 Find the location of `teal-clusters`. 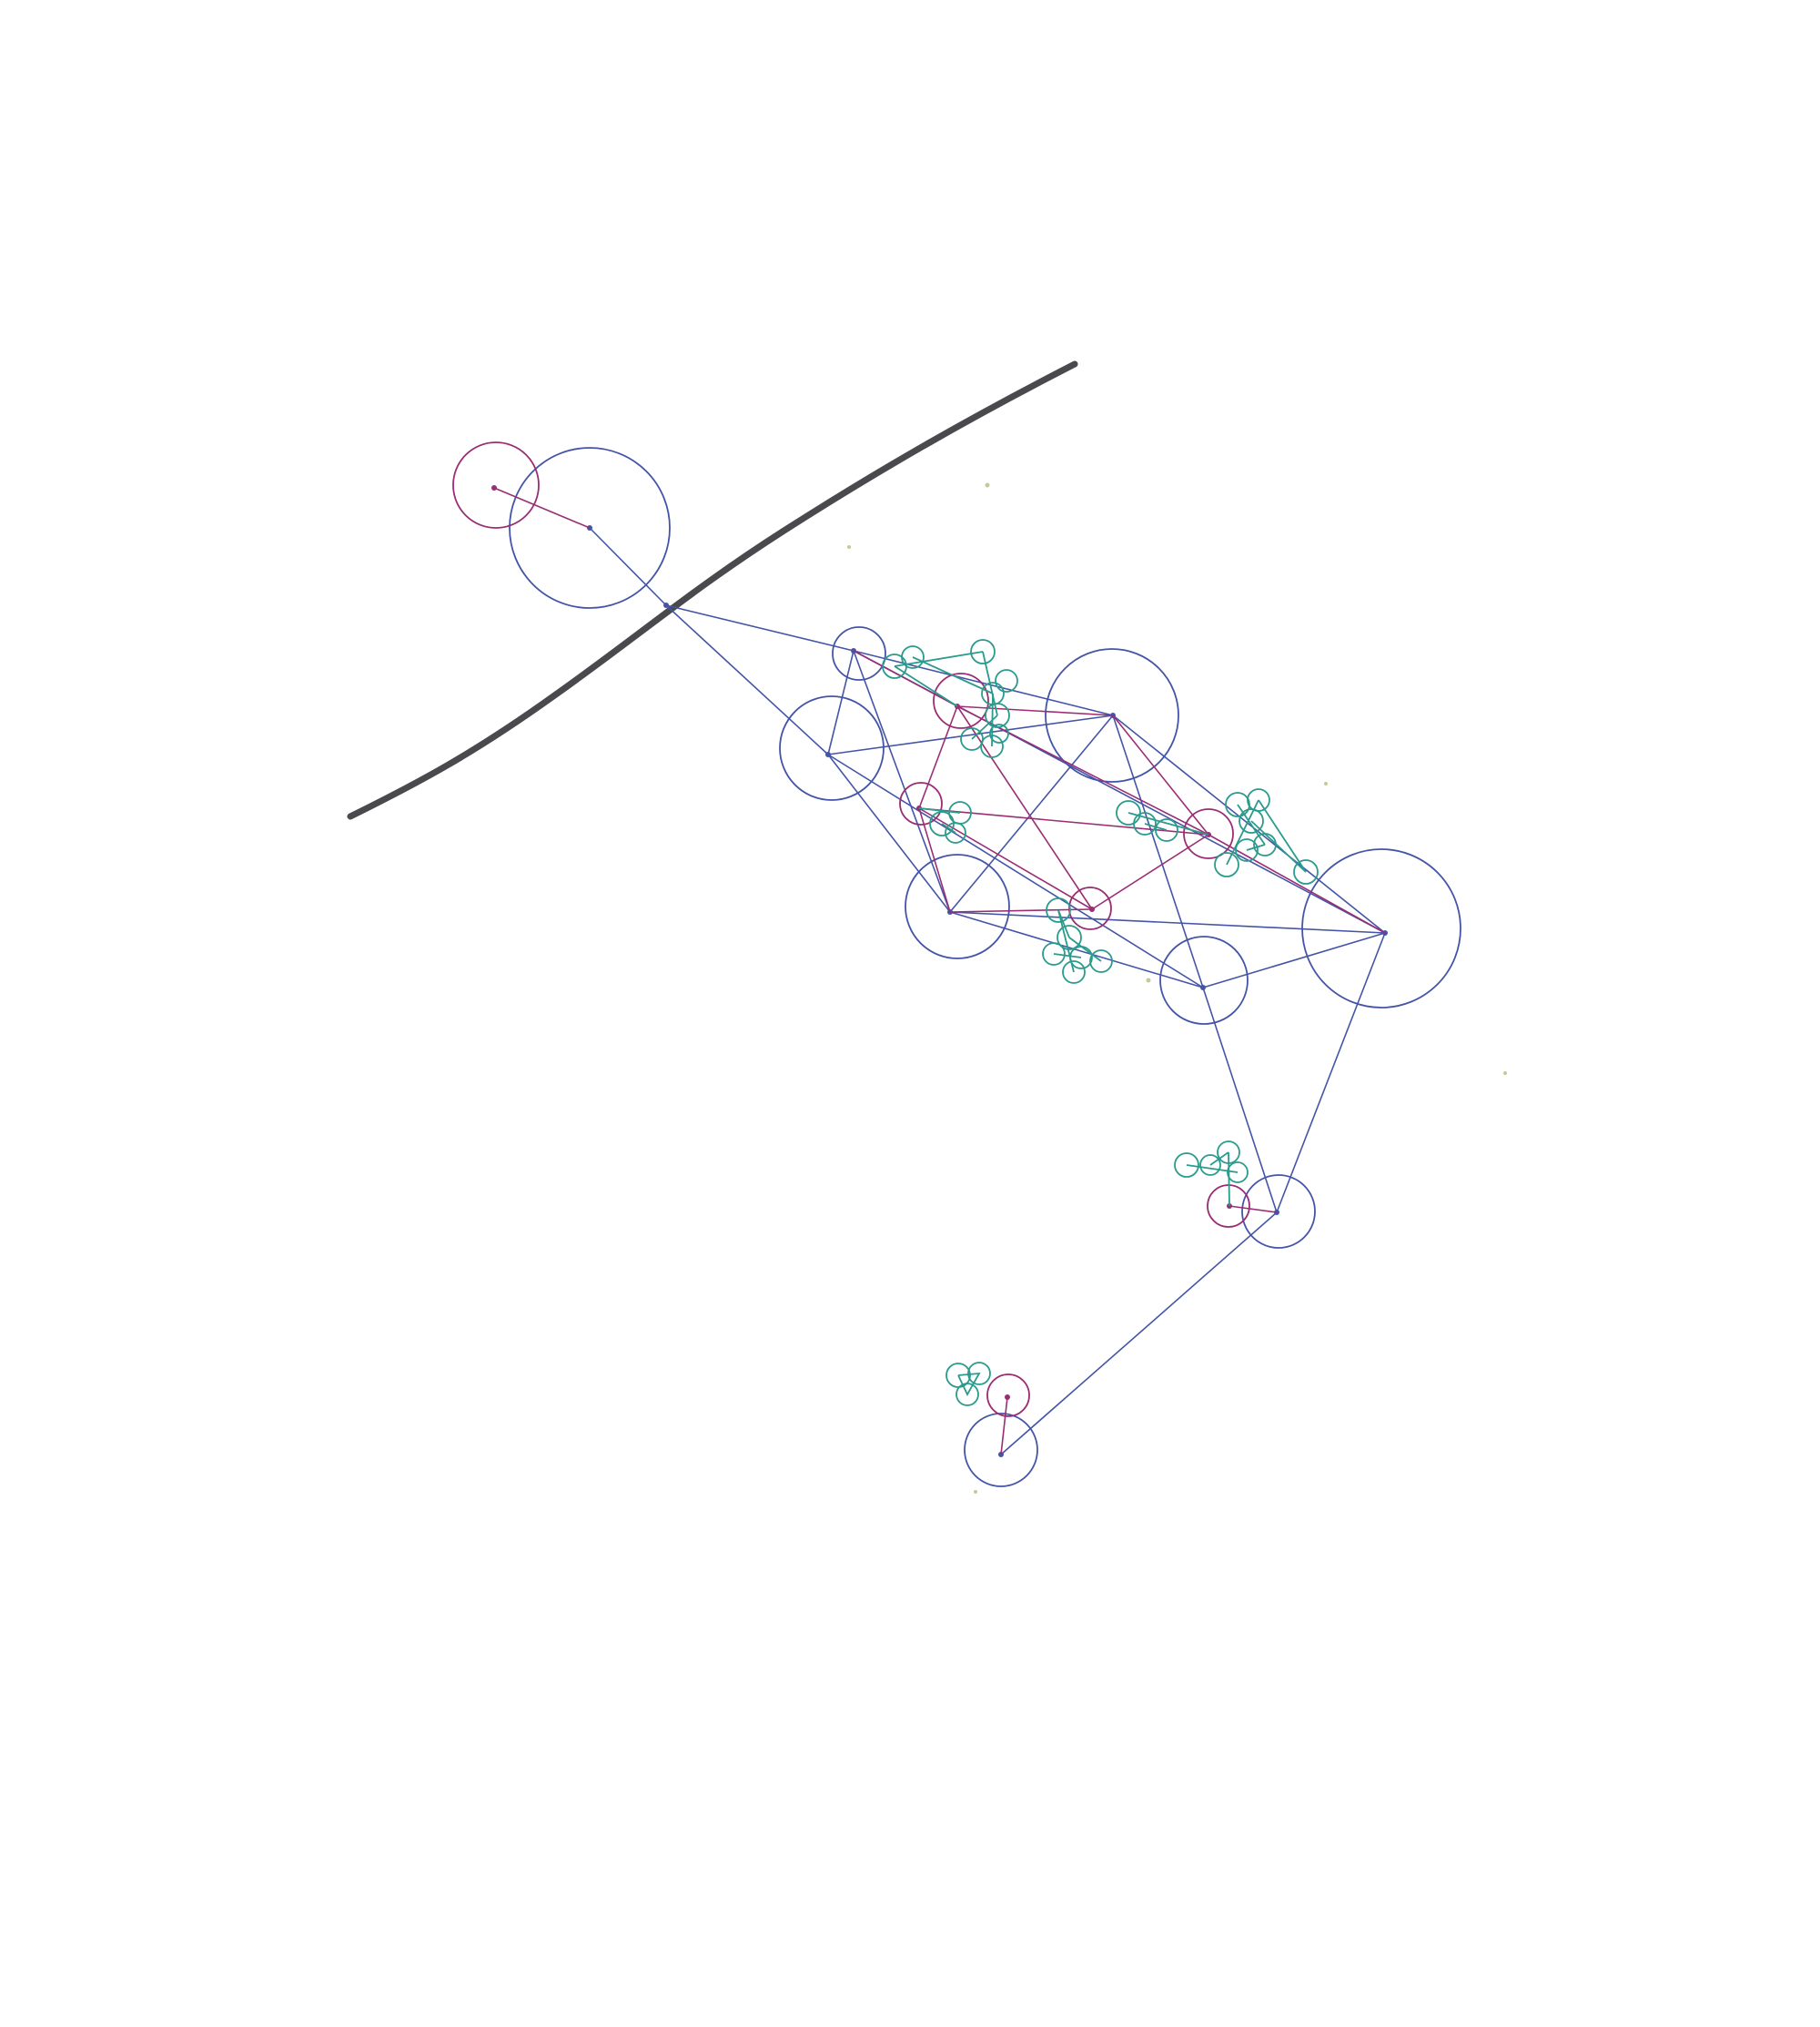

teal-clusters is located at coordinates (1100, 1022).